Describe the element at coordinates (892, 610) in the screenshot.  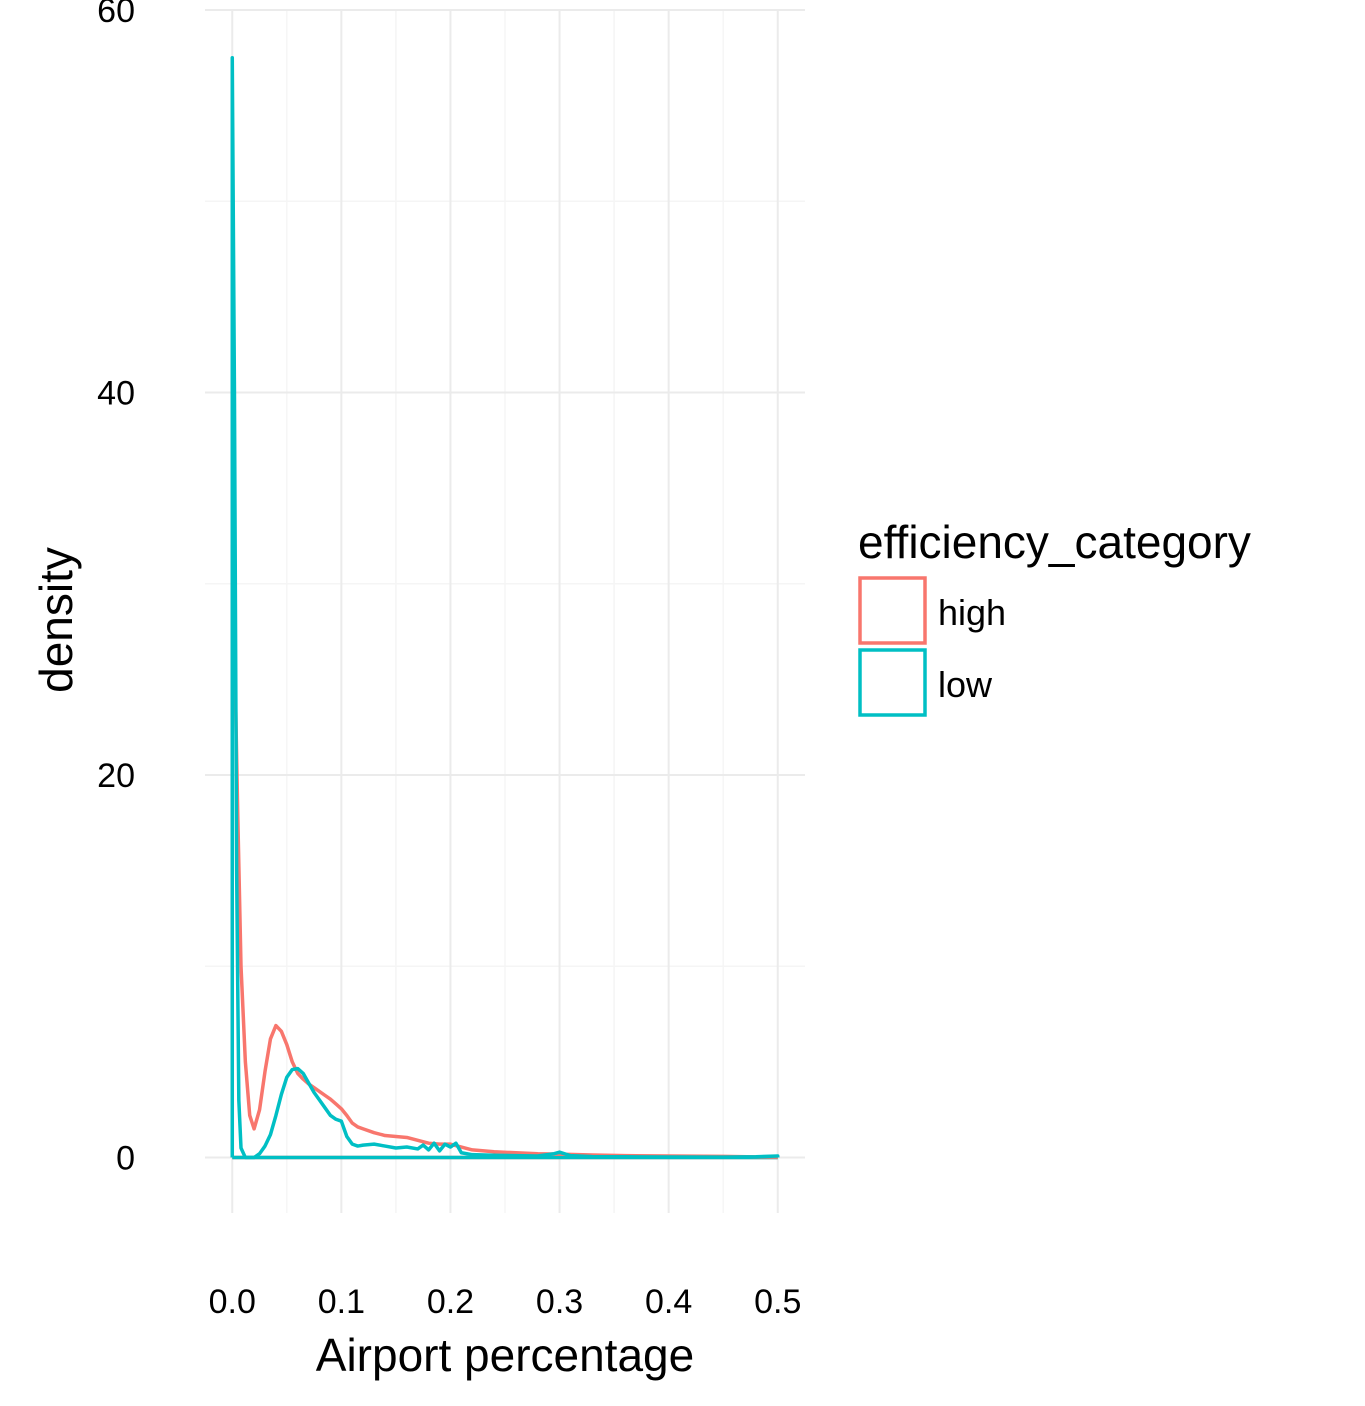
I see `legend-key-high` at that location.